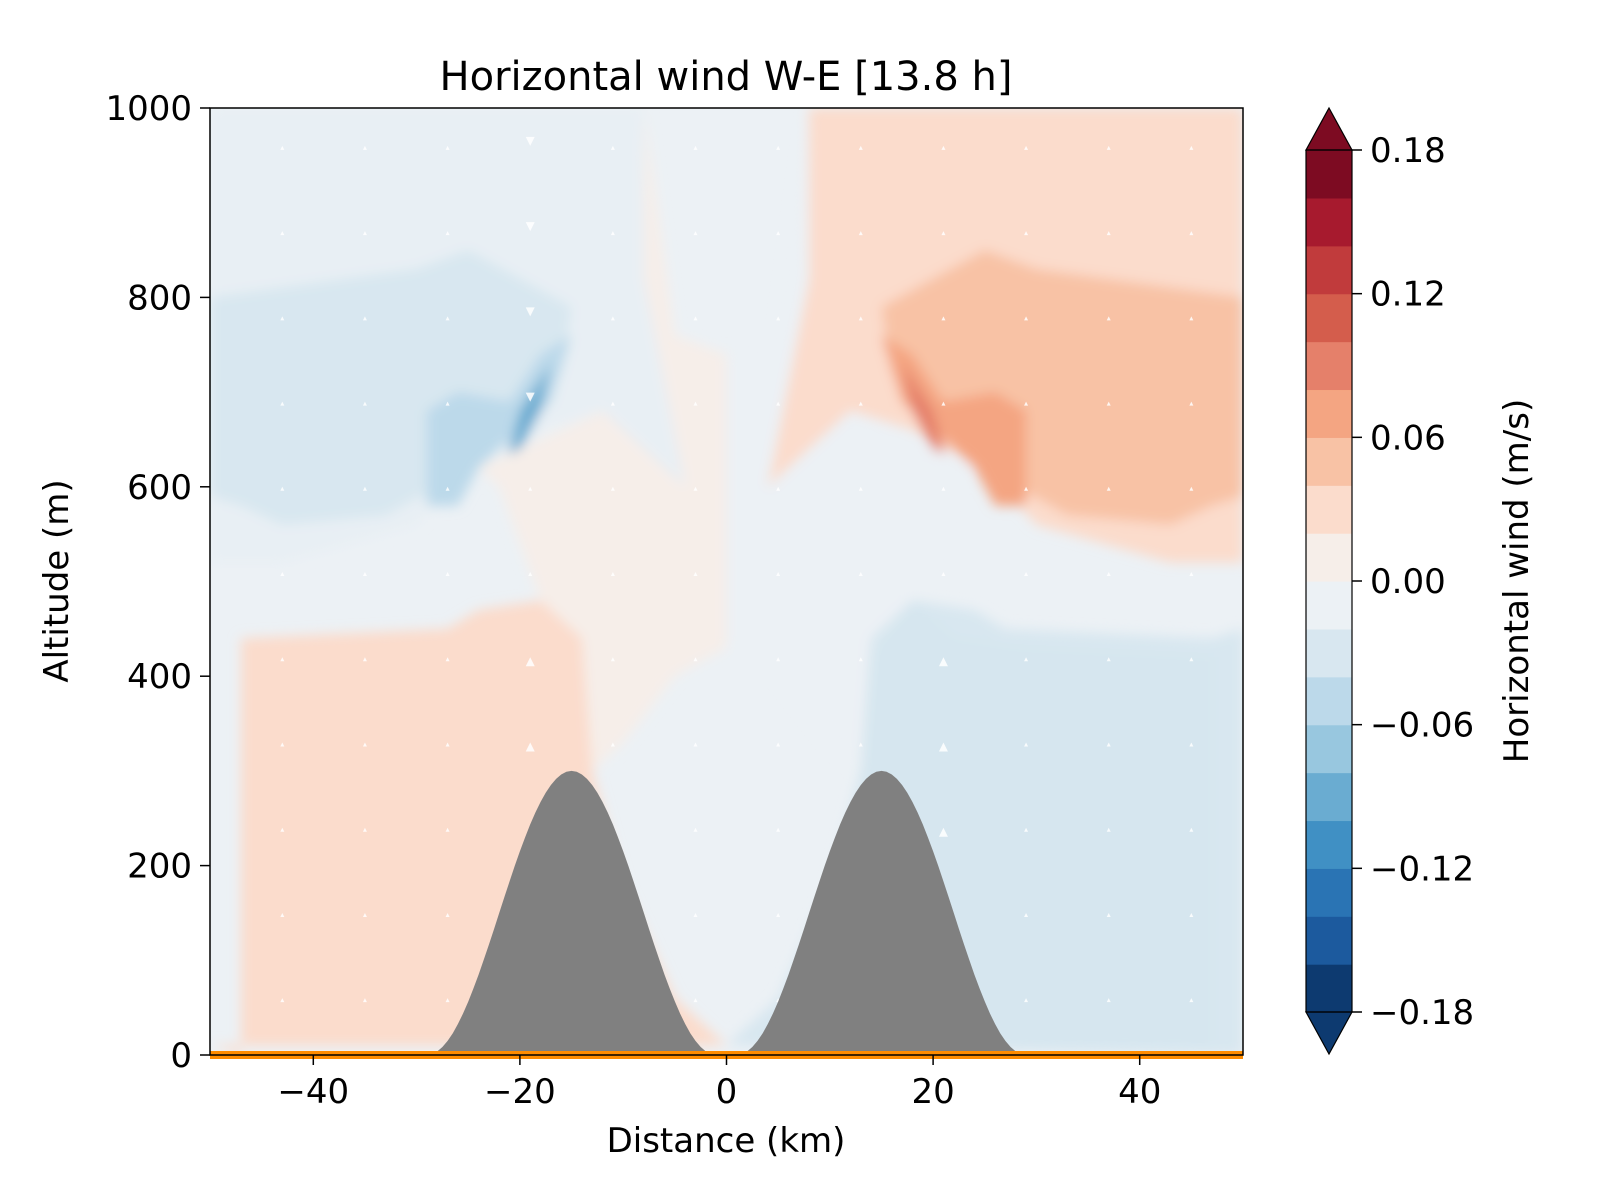 The height and width of the screenshot is (1200, 1600). Describe the element at coordinates (1139, 1092) in the screenshot. I see `x-tick-label: 40` at that location.